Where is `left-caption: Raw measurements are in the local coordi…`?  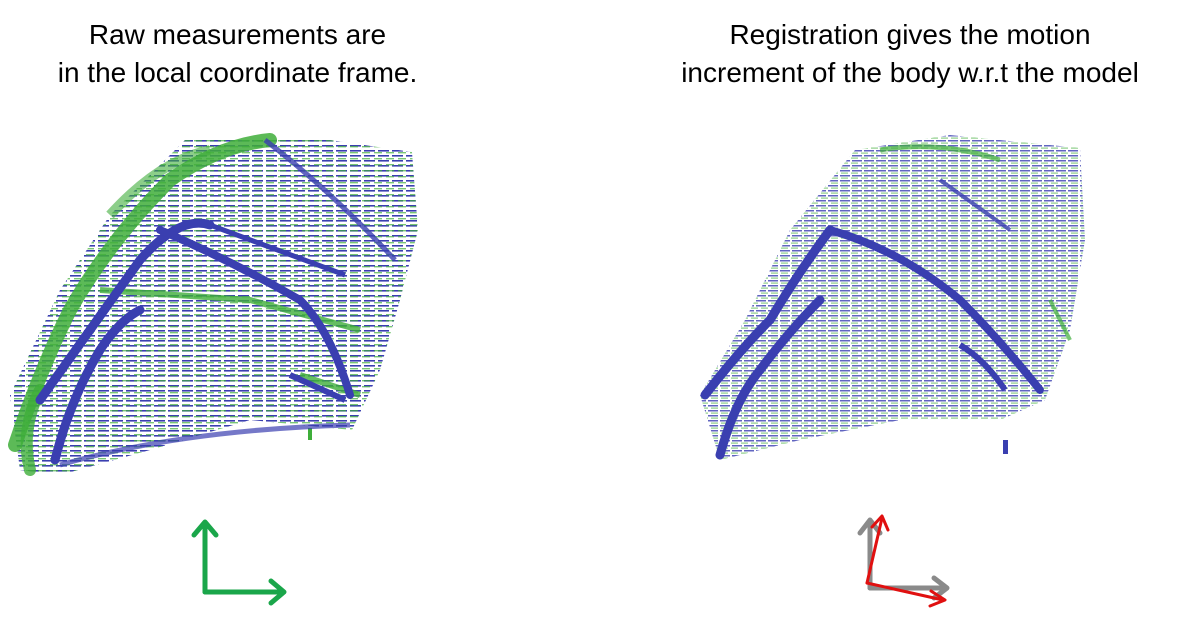
left-caption: Raw measurements are in the local coordi… is located at coordinates (237, 54).